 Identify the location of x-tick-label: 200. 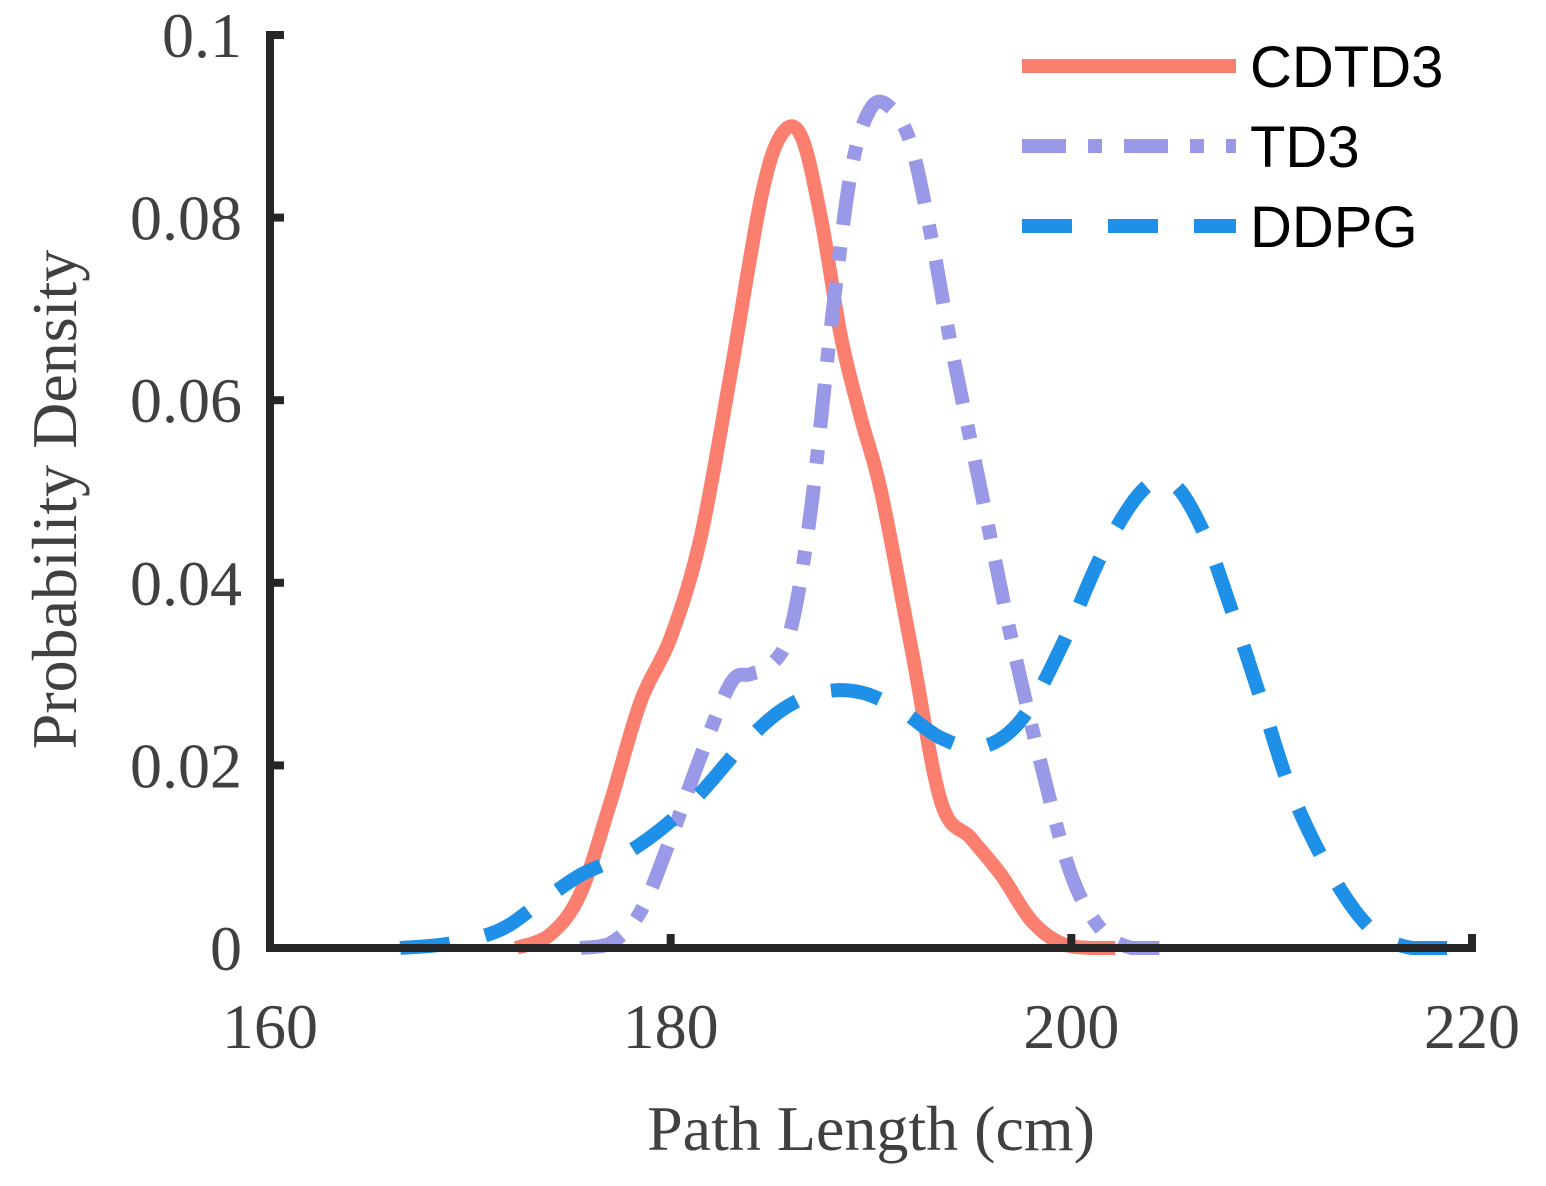
(1071, 1026).